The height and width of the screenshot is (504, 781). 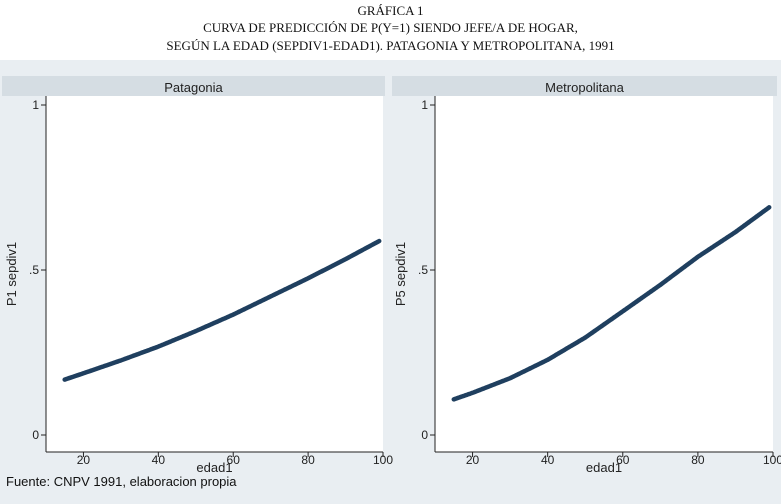 I want to click on panel-2-header, so click(x=584, y=86).